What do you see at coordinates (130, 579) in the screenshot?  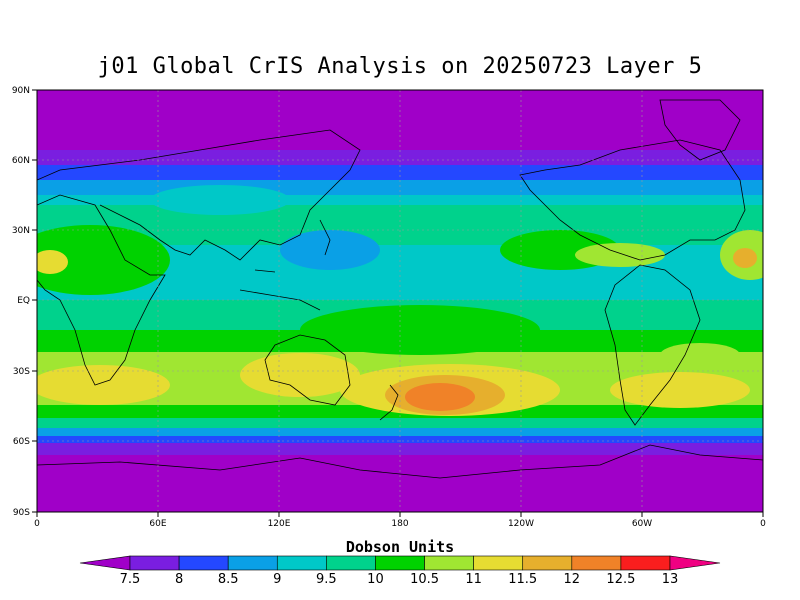 I see `colorbar-label: 7.5` at bounding box center [130, 579].